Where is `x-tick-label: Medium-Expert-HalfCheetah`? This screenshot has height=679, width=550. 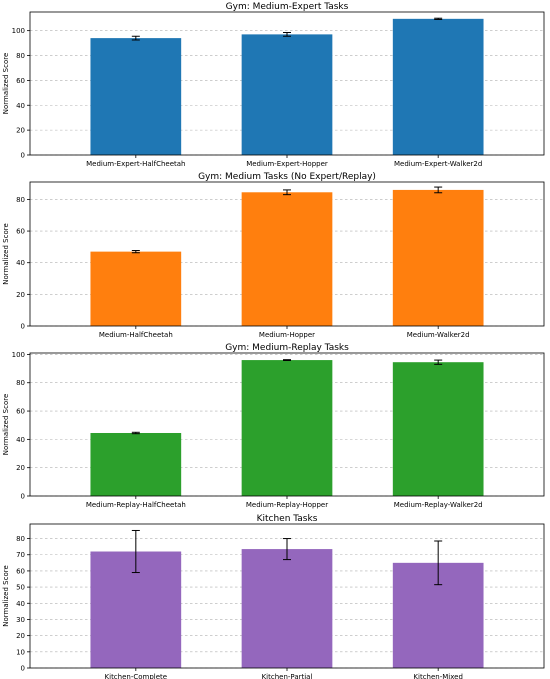
x-tick-label: Medium-Expert-HalfCheetah is located at coordinates (135, 164).